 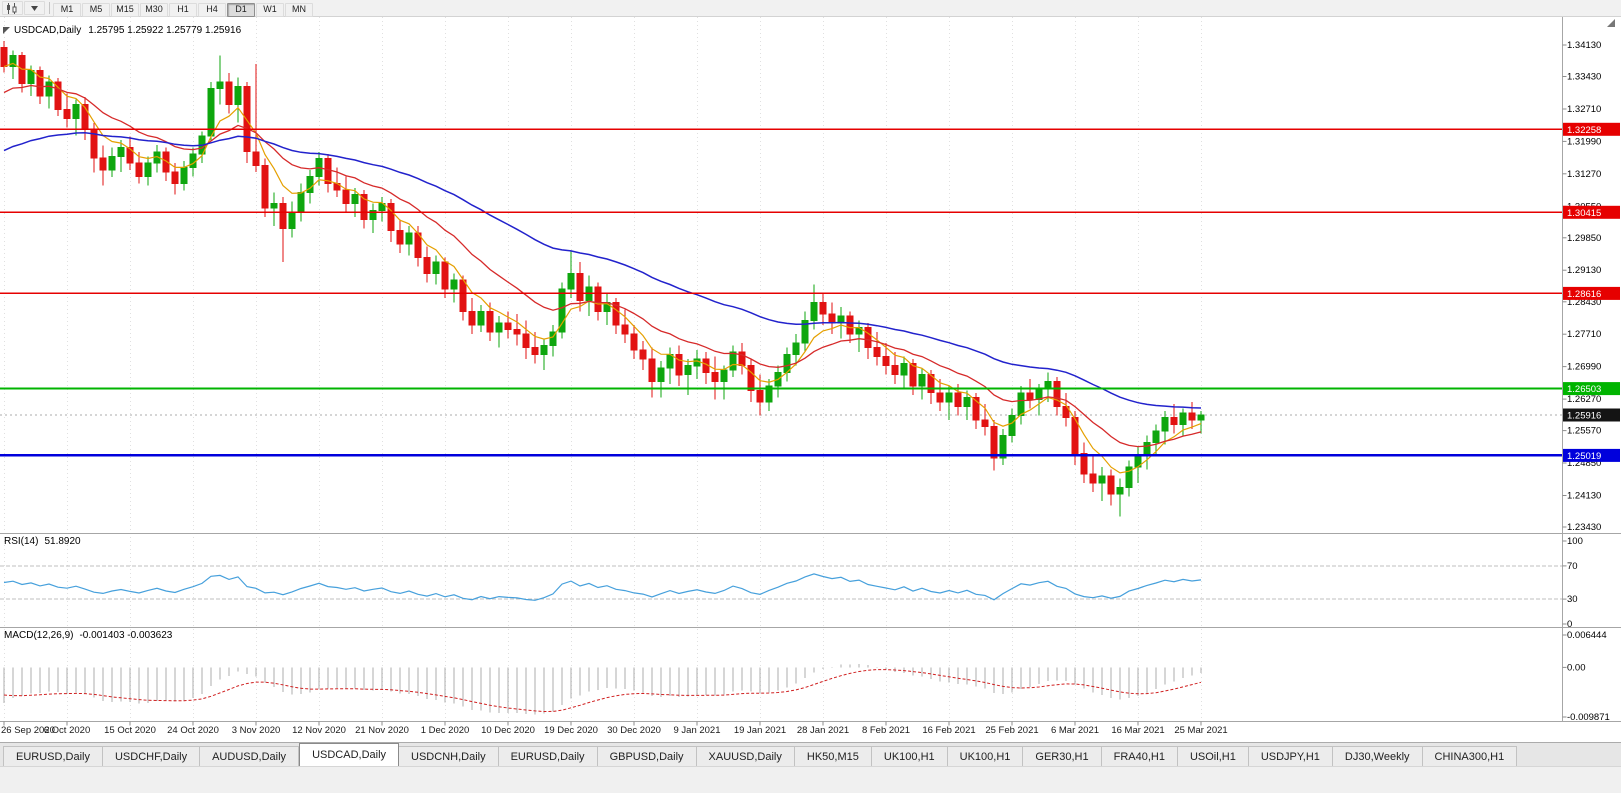 What do you see at coordinates (833, 756) in the screenshot?
I see `chart-tab-hk50-m15: HK50,M15` at bounding box center [833, 756].